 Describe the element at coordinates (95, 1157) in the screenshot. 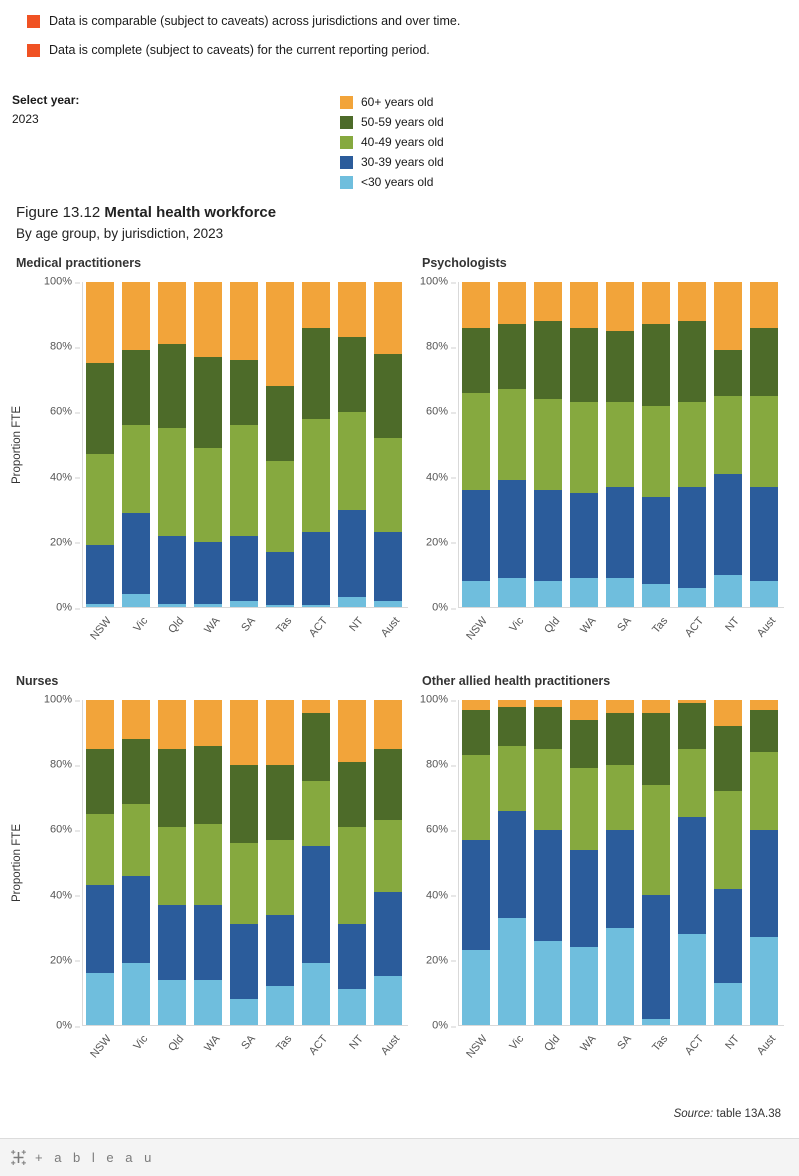

I see `tableau-wordmark: + a b l e a u` at that location.